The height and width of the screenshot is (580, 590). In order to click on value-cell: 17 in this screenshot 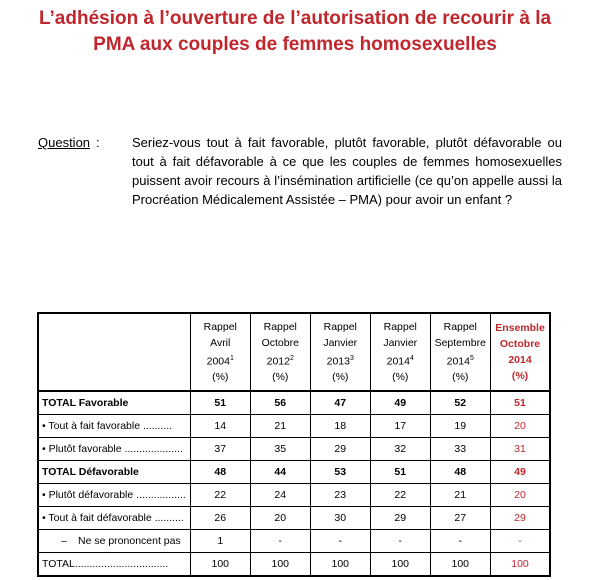, I will do `click(400, 426)`.